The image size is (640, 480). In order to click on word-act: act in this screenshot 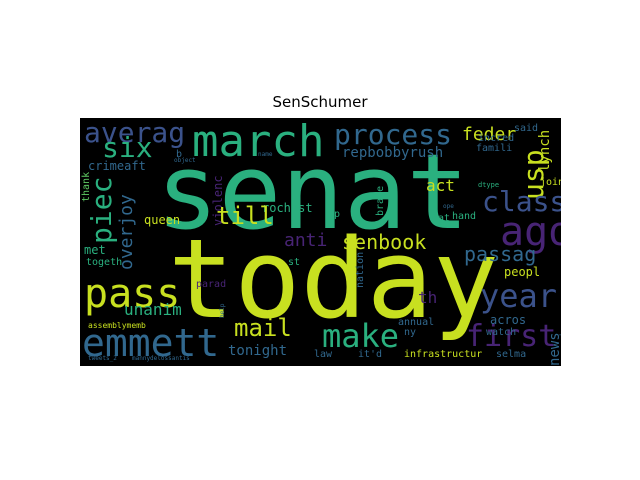, I will do `click(440, 185)`.